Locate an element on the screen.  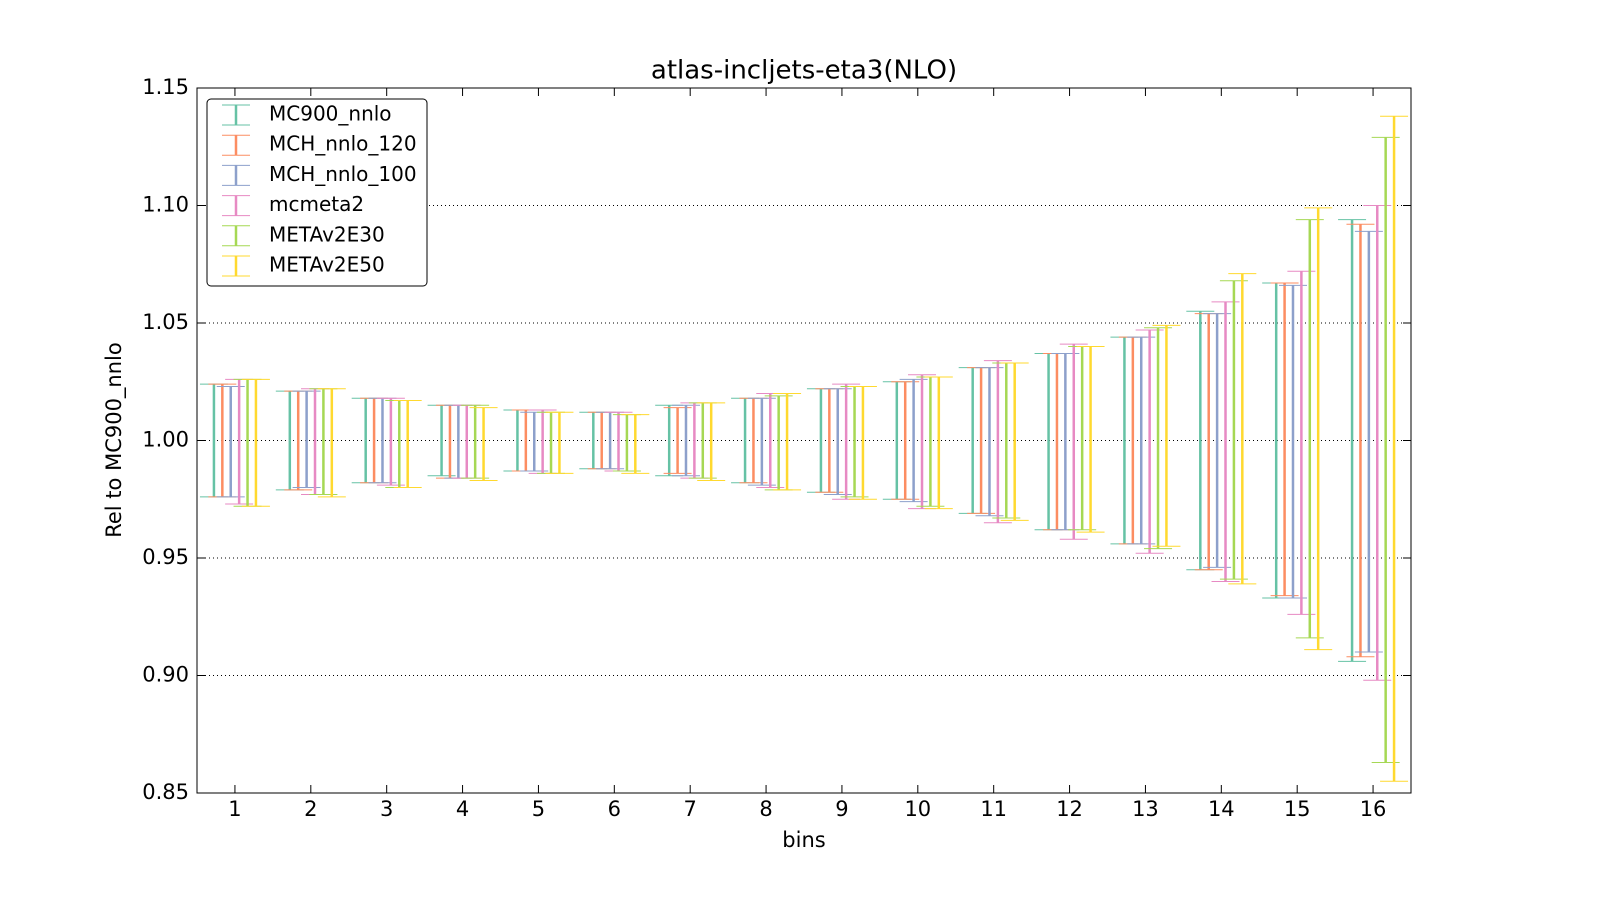
x-axis-label: bins is located at coordinates (803, 840).